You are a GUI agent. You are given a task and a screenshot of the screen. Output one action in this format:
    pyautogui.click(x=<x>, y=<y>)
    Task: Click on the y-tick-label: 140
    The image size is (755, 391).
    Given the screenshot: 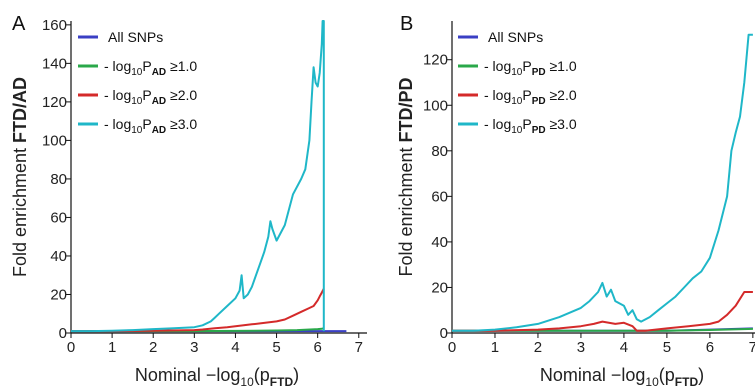 What is the action you would take?
    pyautogui.click(x=54, y=63)
    